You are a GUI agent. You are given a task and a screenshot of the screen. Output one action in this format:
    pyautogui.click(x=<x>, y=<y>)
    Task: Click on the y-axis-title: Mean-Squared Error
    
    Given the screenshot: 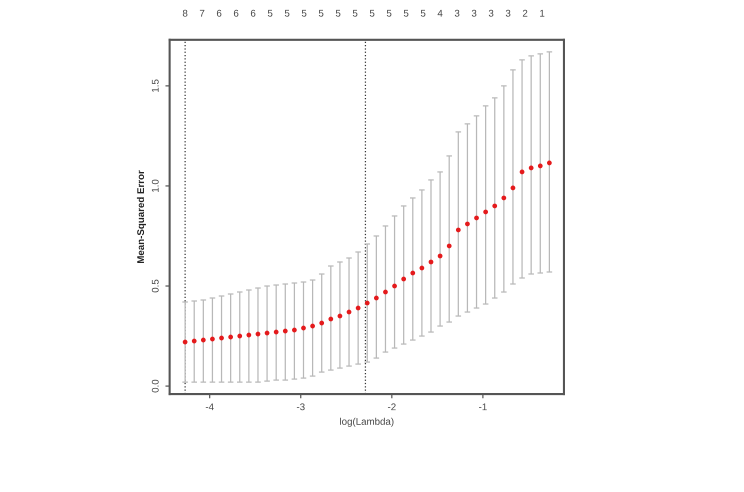 What is the action you would take?
    pyautogui.click(x=141, y=217)
    